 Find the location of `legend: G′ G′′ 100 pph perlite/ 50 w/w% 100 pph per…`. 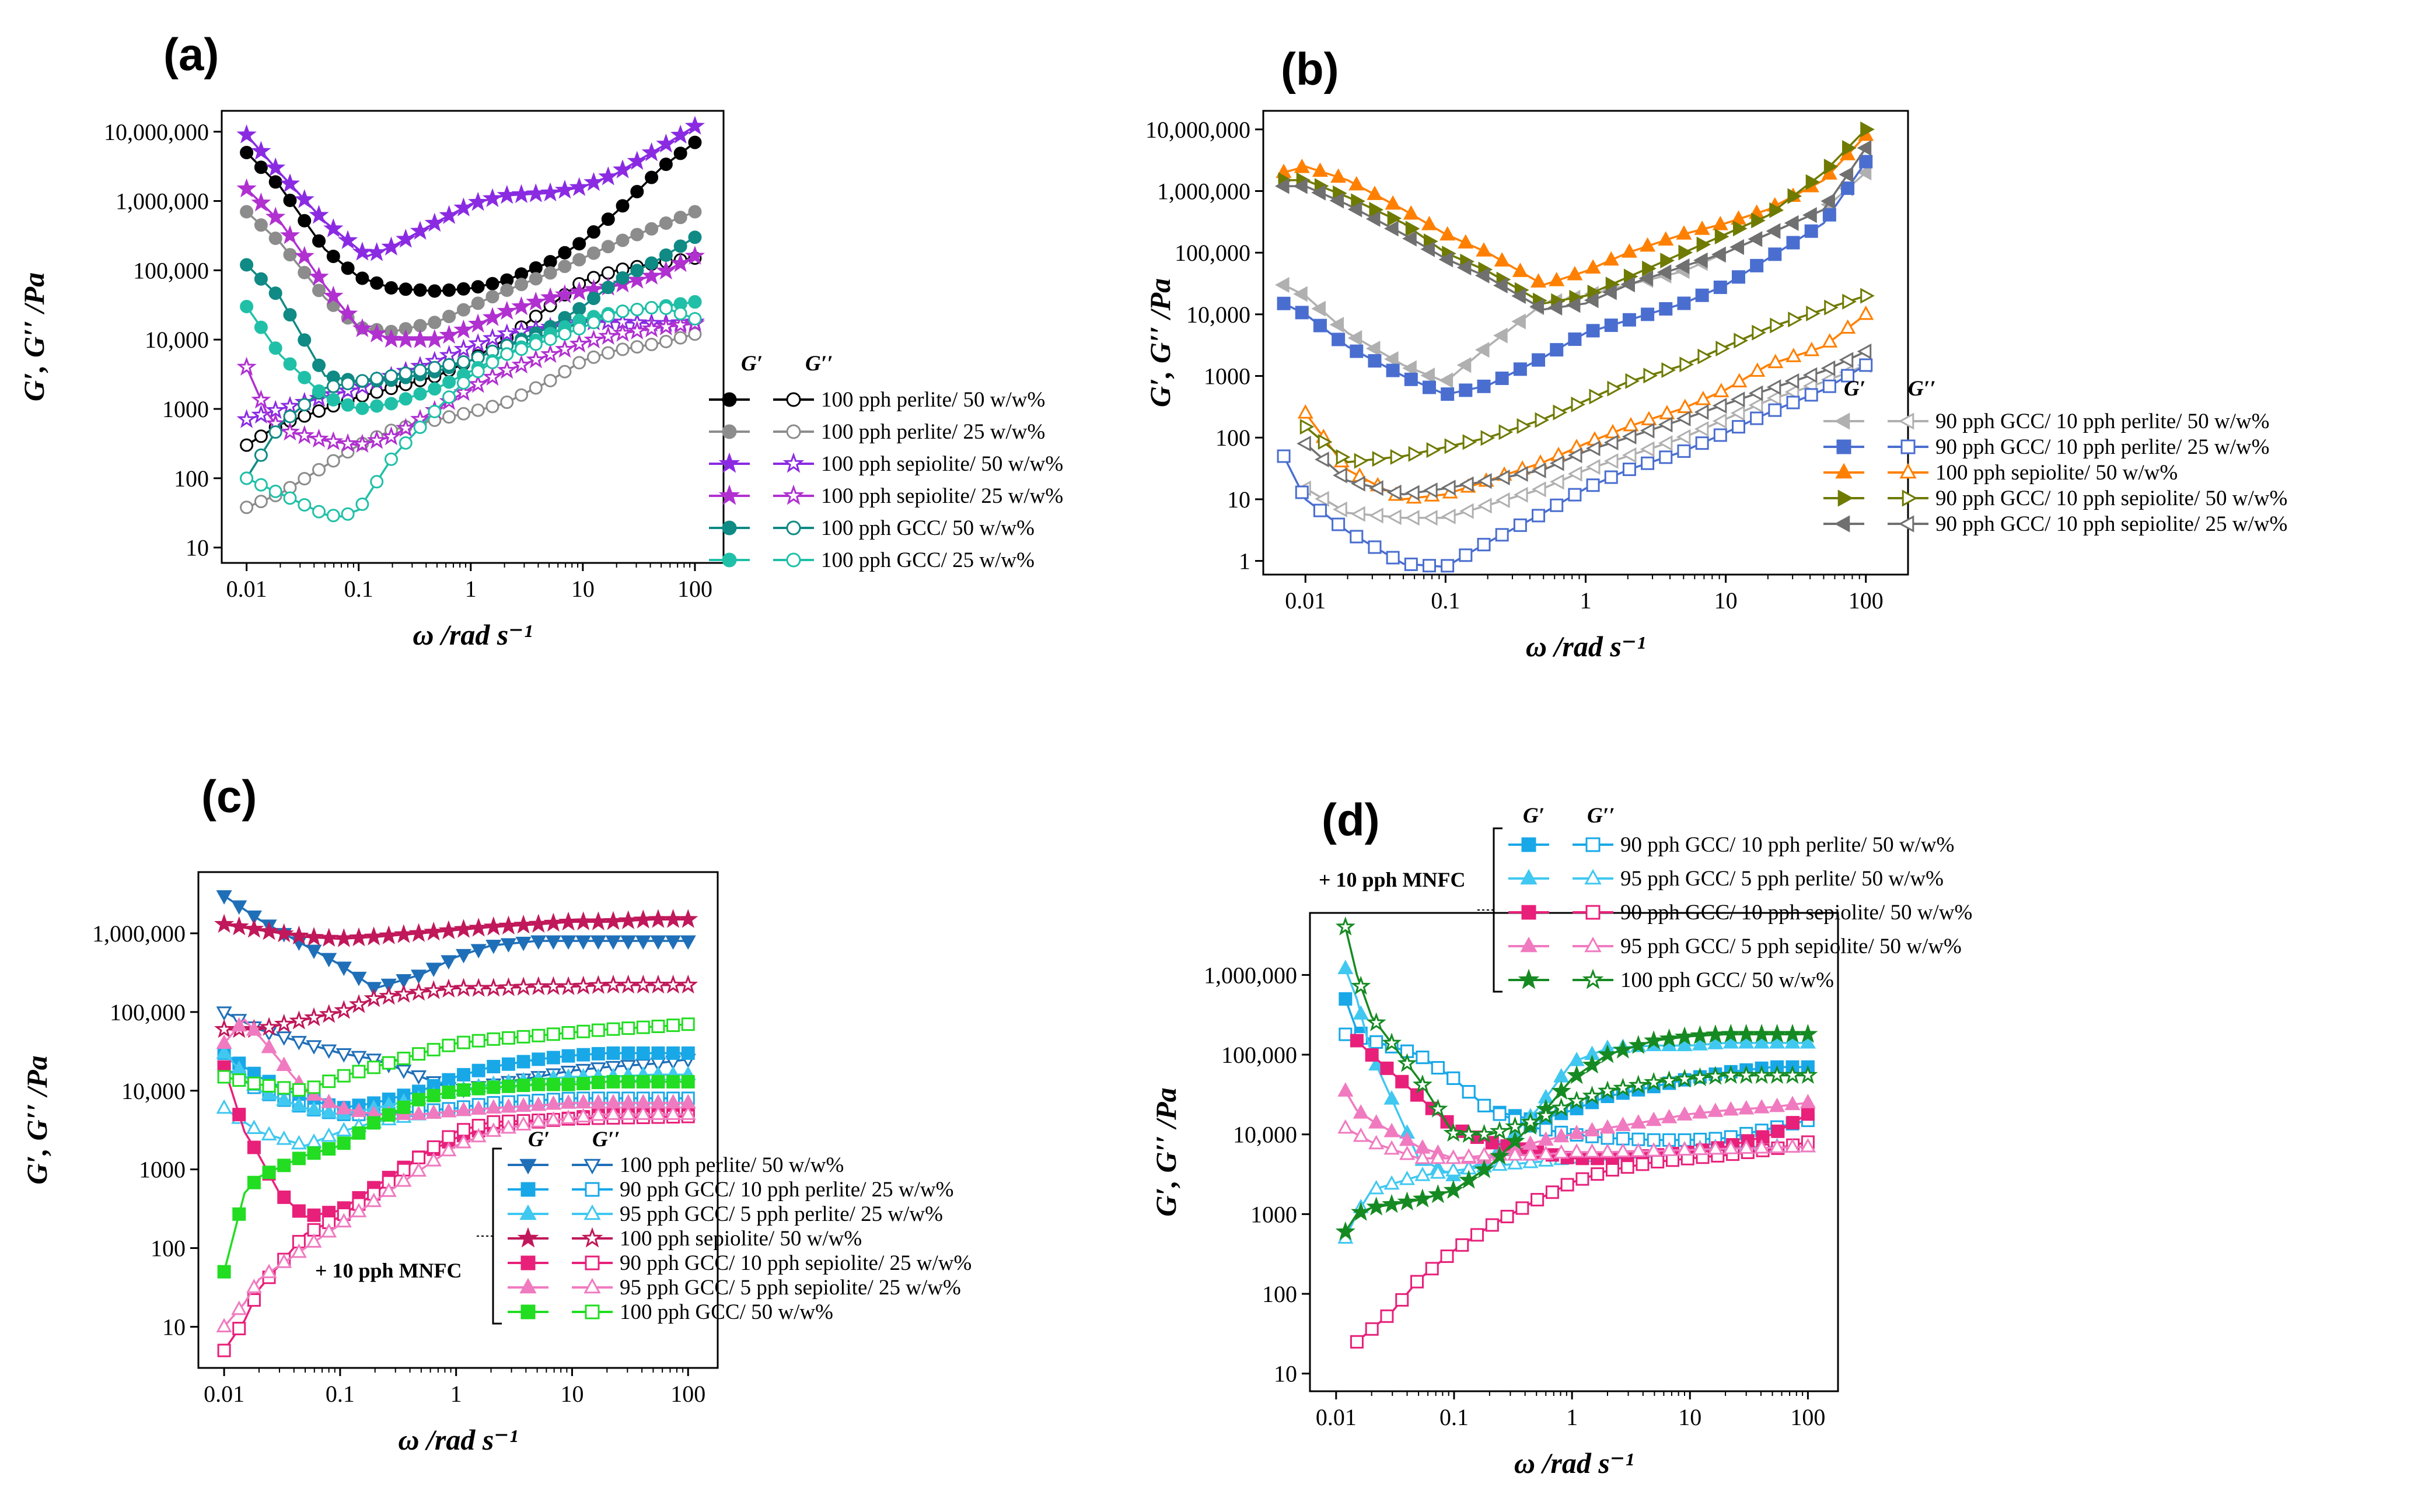

legend: G′ G′′ 100 pph perlite/ 50 w/w% 100 pph per… is located at coordinates (886, 462).